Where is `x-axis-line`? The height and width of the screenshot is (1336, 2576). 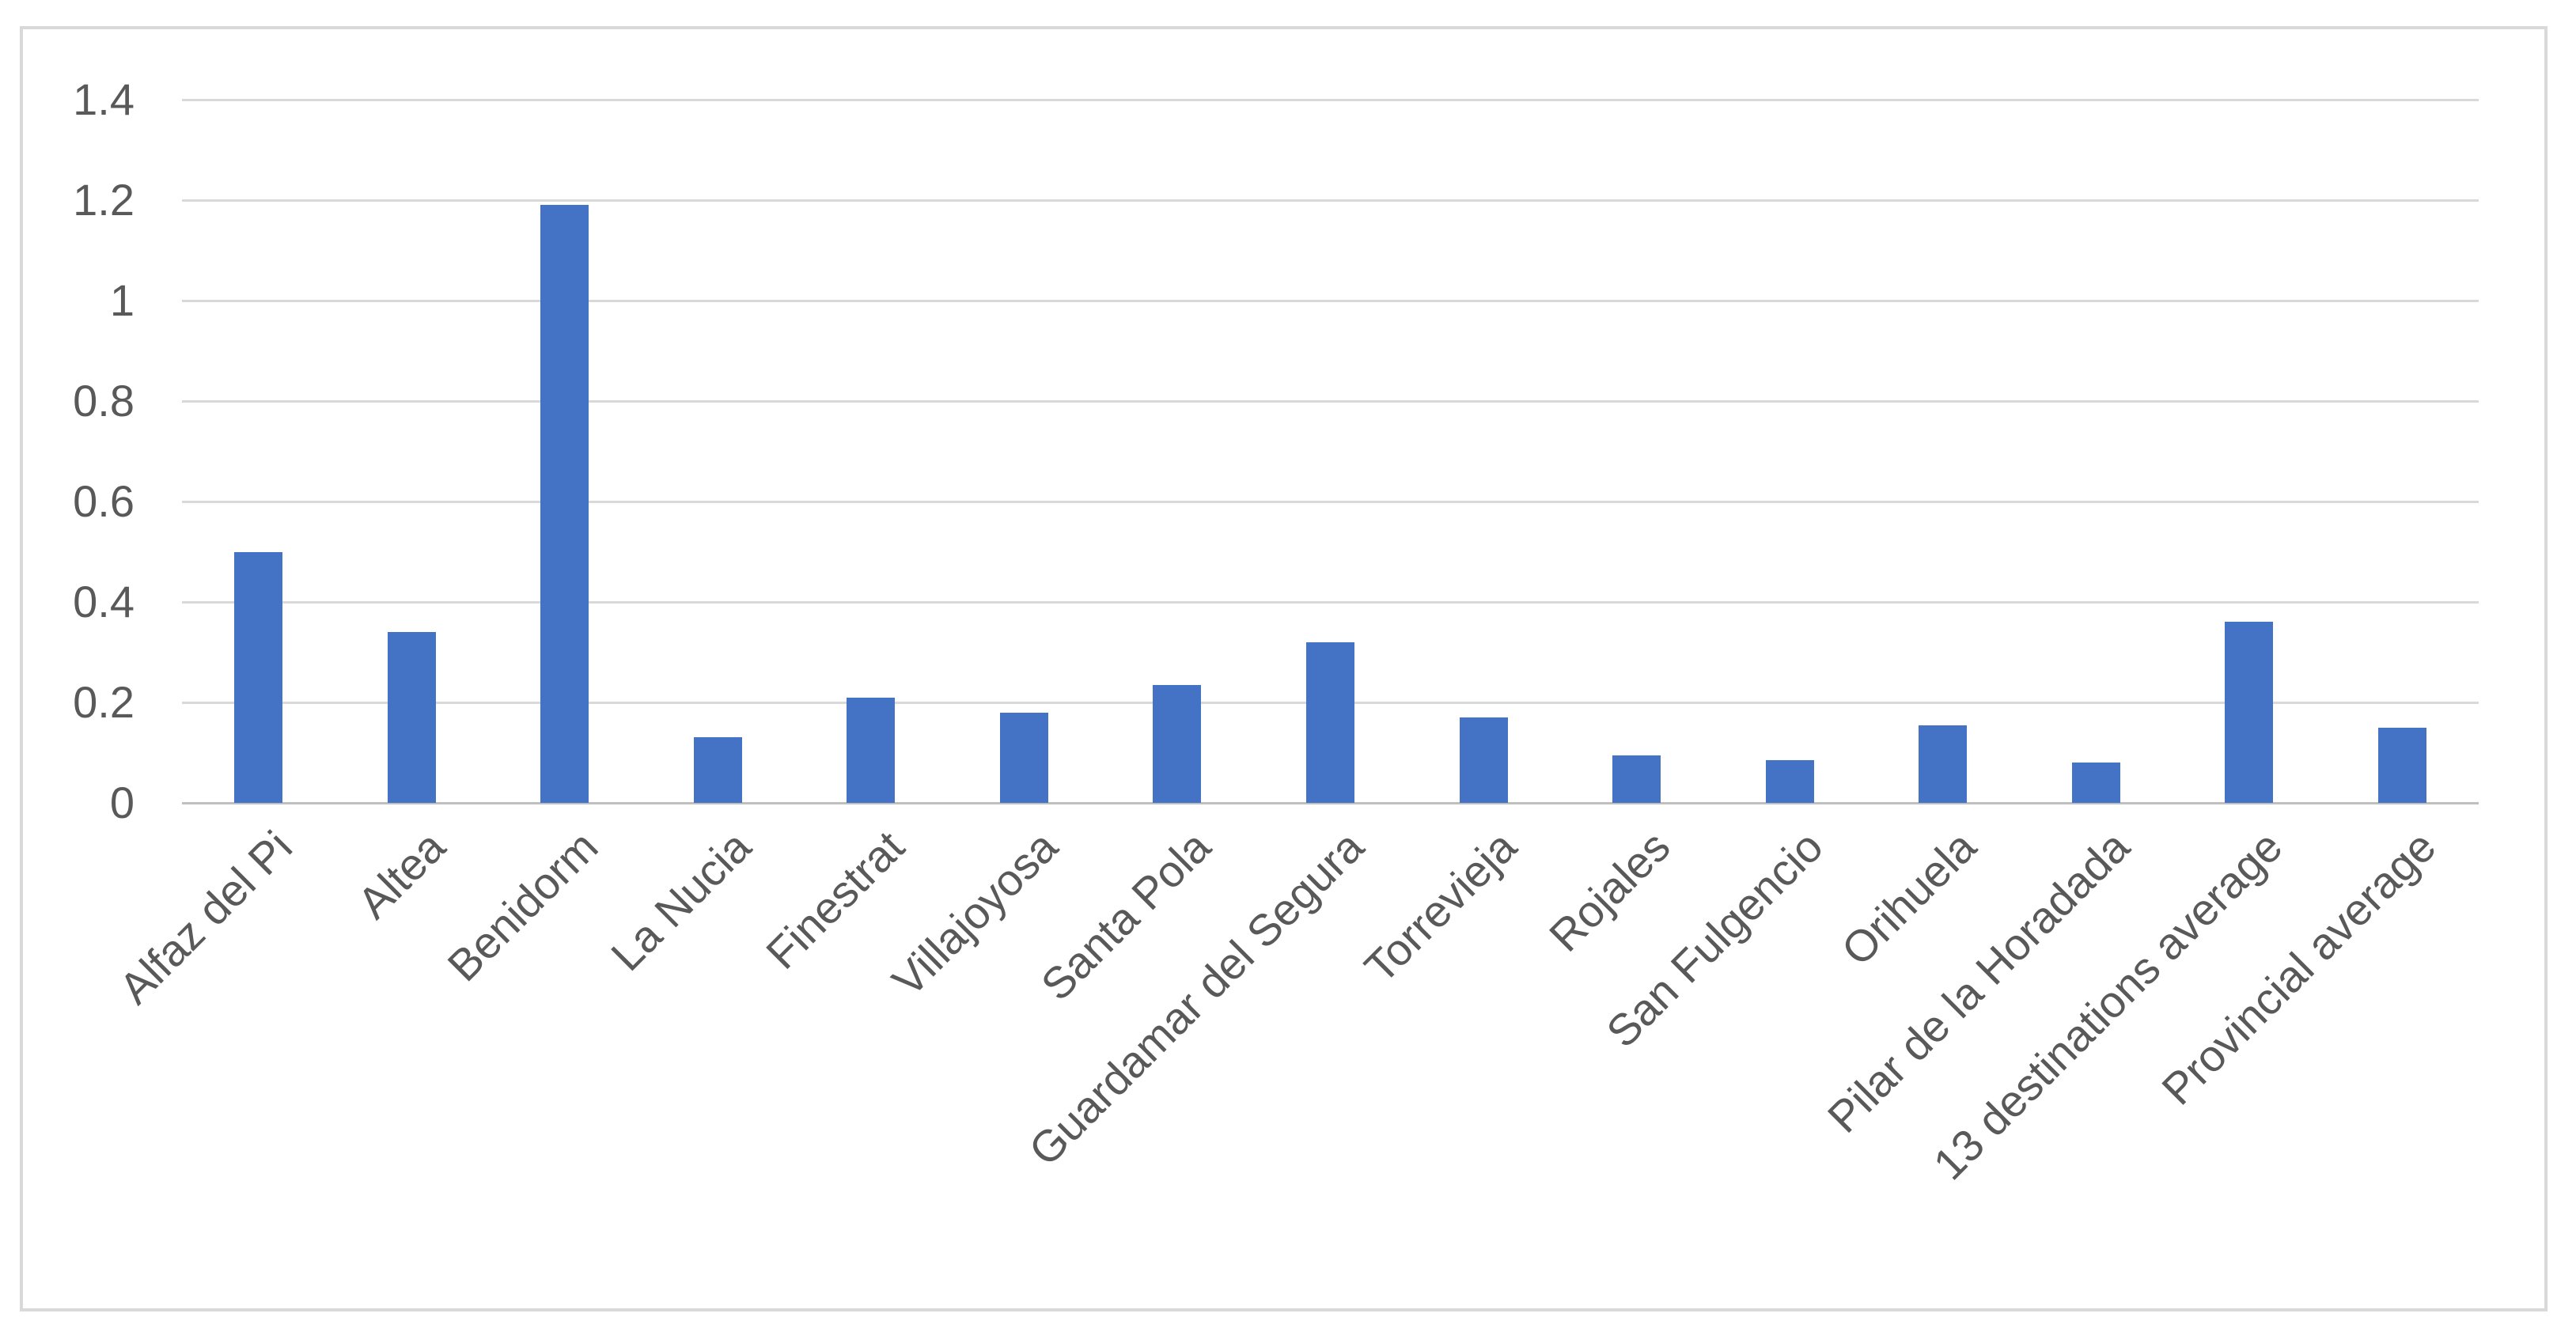 x-axis-line is located at coordinates (1330, 802).